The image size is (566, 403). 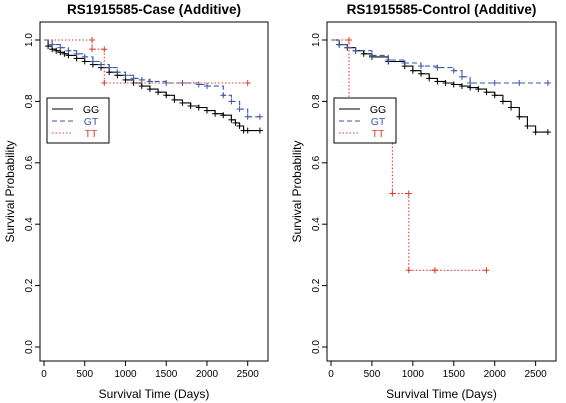 I want to click on series-line-gt, so click(x=439, y=61).